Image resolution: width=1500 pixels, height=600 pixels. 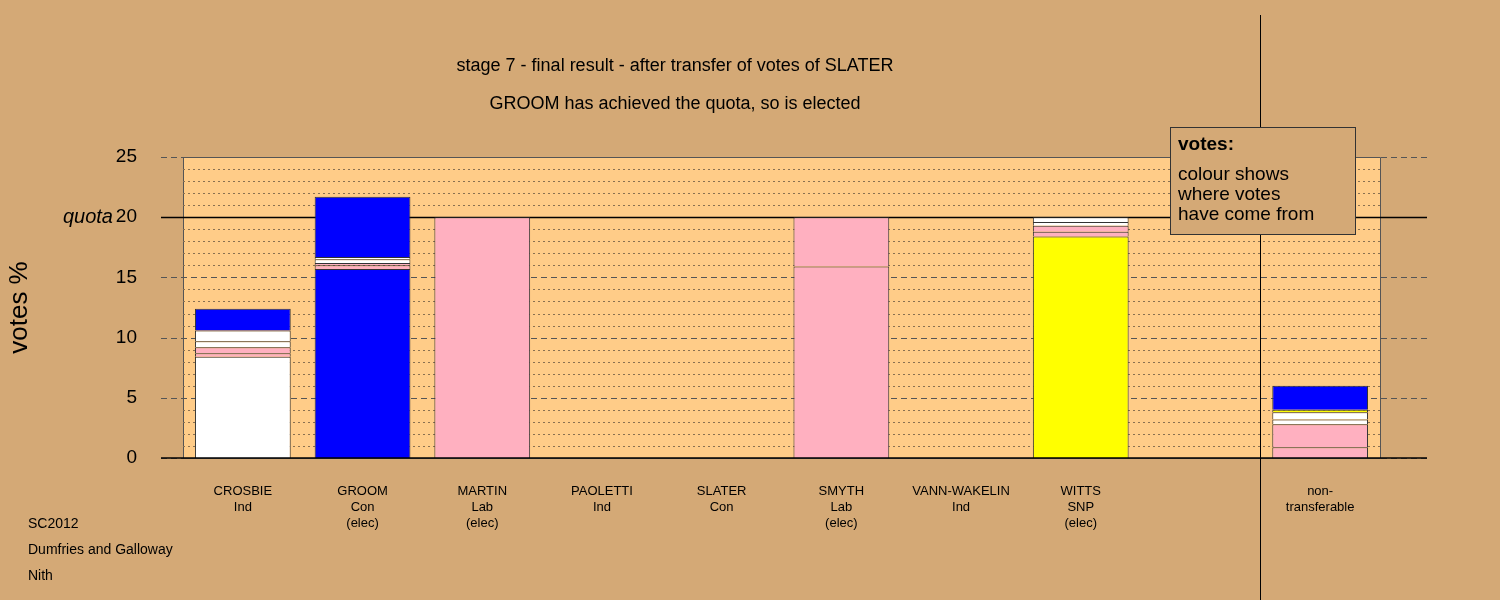 I want to click on x-tick-label: VANN-WAKELIN Ind, so click(x=961, y=498).